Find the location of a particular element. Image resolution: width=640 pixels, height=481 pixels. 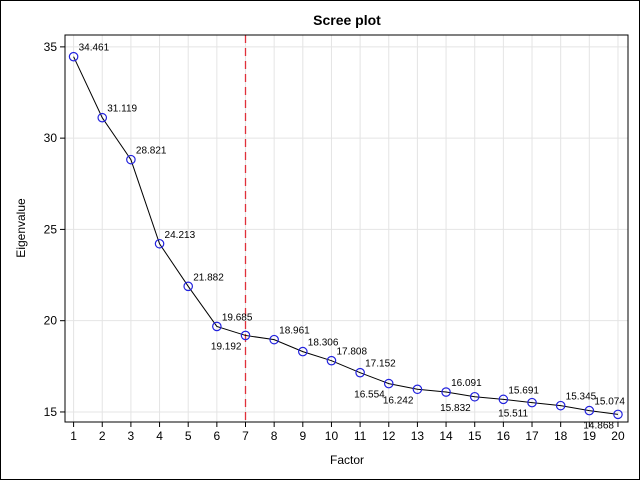

x-axis-title: Factor is located at coordinates (347, 460).